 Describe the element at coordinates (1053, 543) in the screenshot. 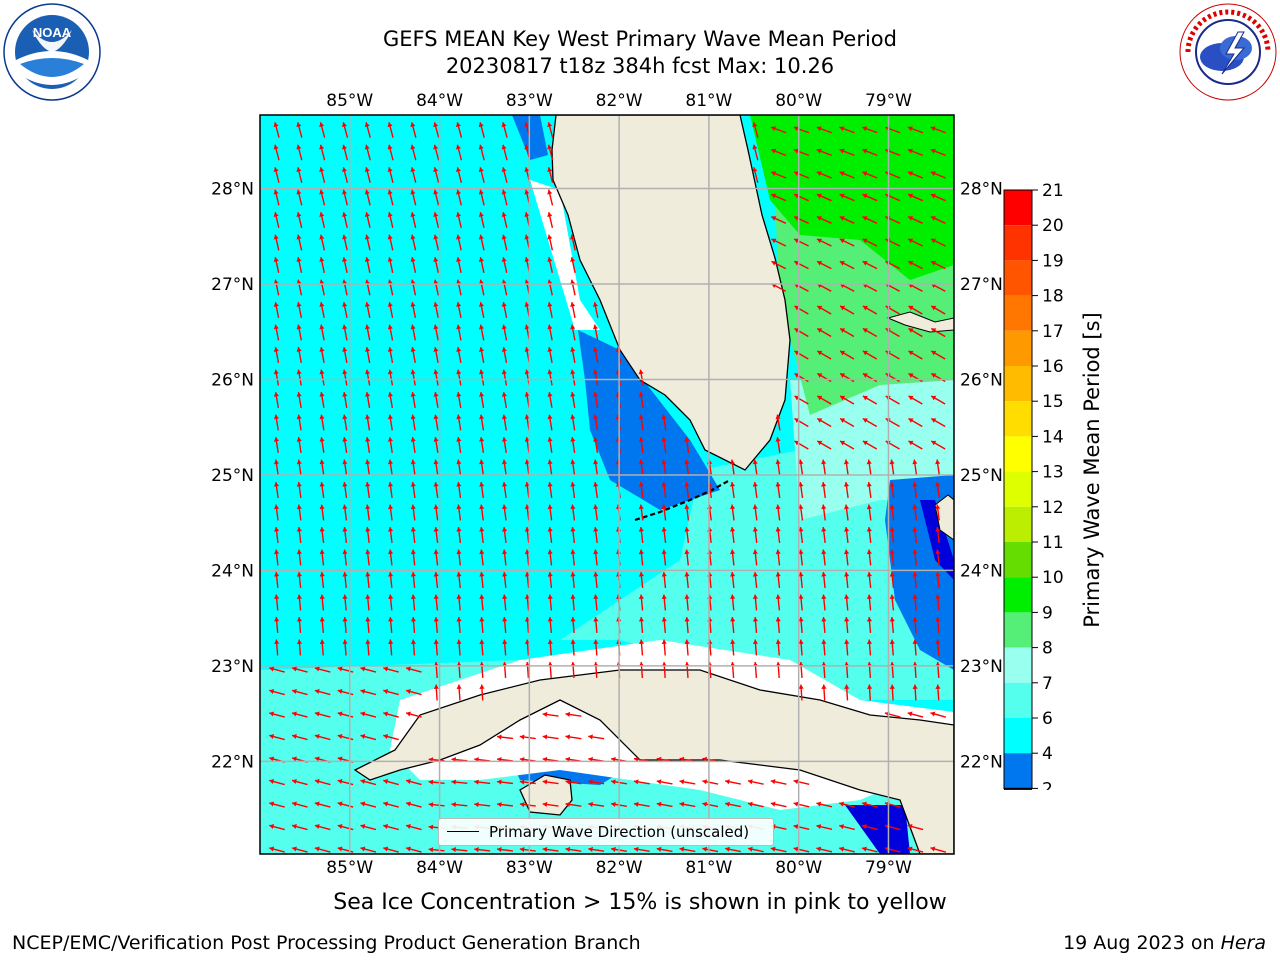

I see `colorbar-tick-label: 11` at that location.